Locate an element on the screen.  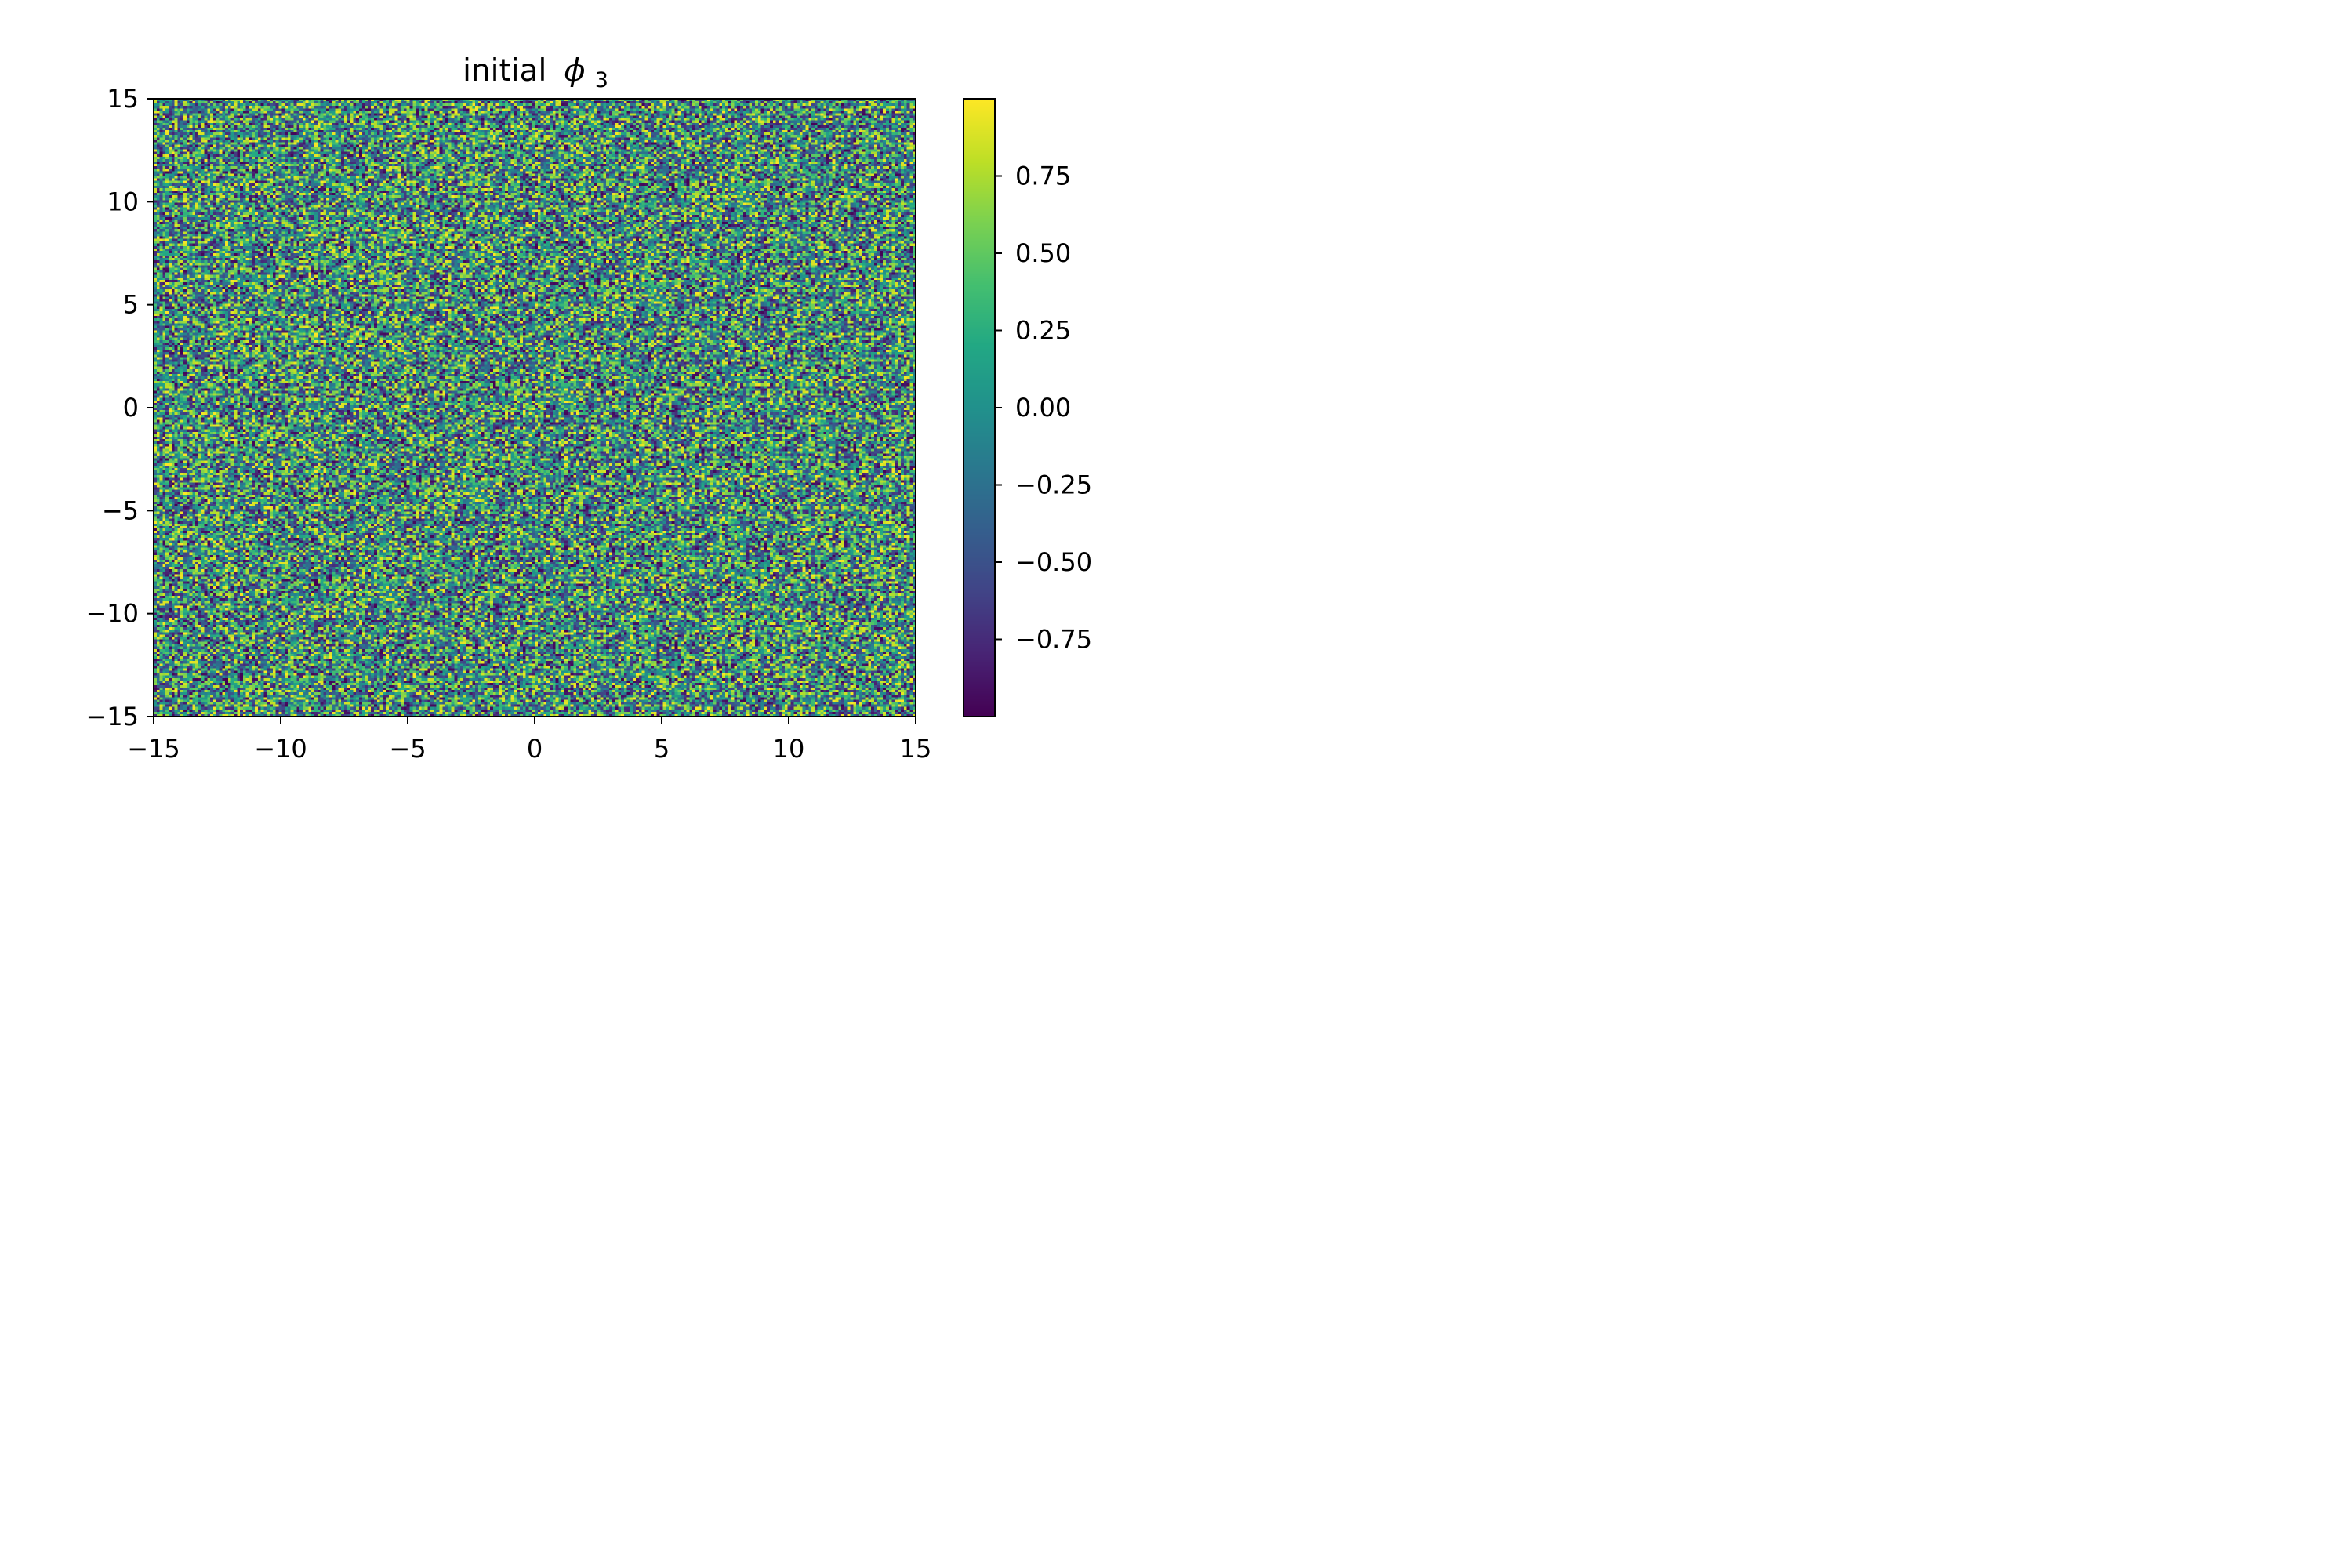
colorbar-tick-label: 0.00 is located at coordinates (1043, 408).